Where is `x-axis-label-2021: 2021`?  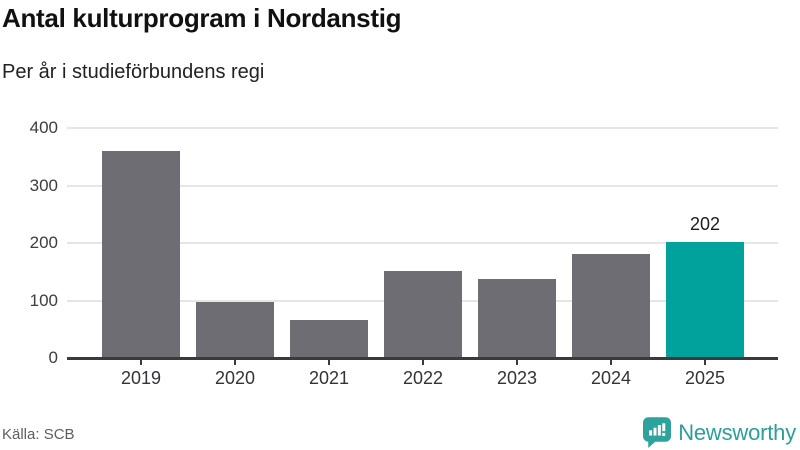
x-axis-label-2021: 2021 is located at coordinates (329, 378).